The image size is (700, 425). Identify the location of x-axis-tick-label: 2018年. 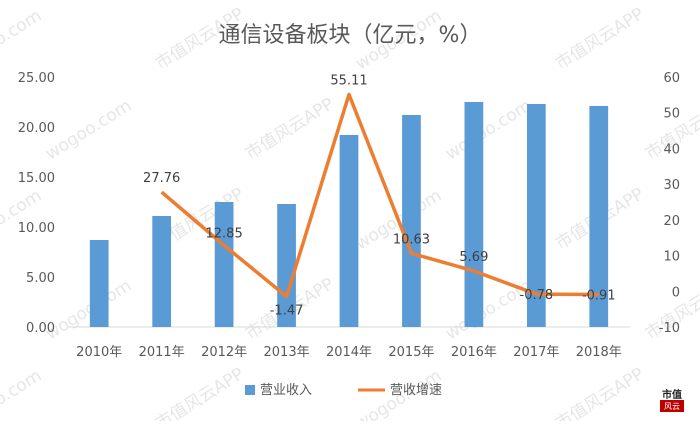
(599, 352).